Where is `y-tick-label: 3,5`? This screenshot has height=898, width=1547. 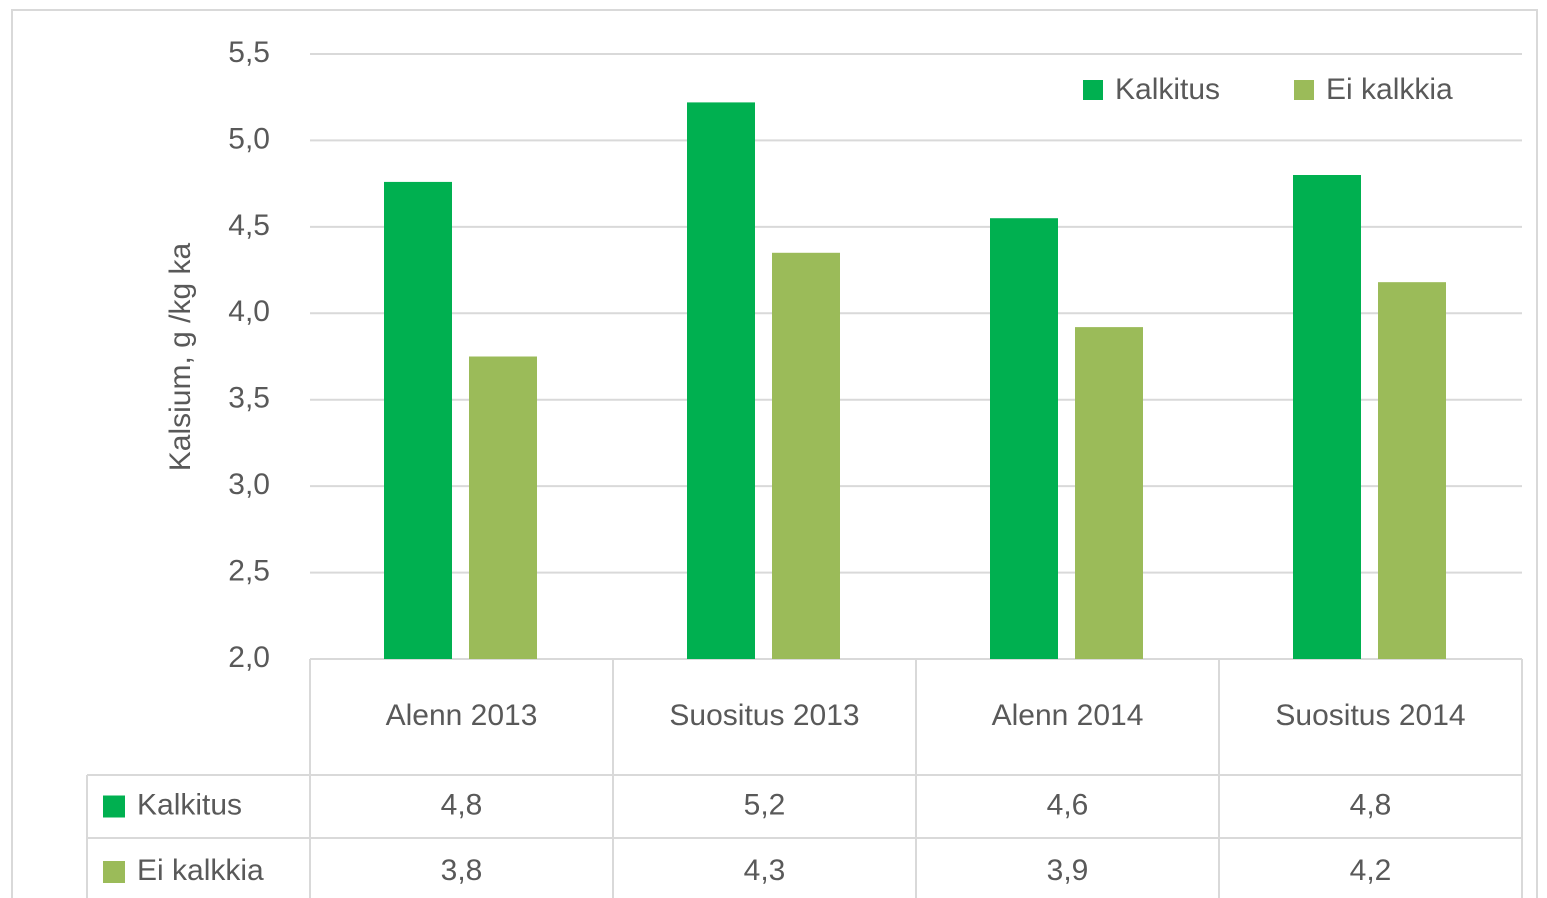 y-tick-label: 3,5 is located at coordinates (249, 398).